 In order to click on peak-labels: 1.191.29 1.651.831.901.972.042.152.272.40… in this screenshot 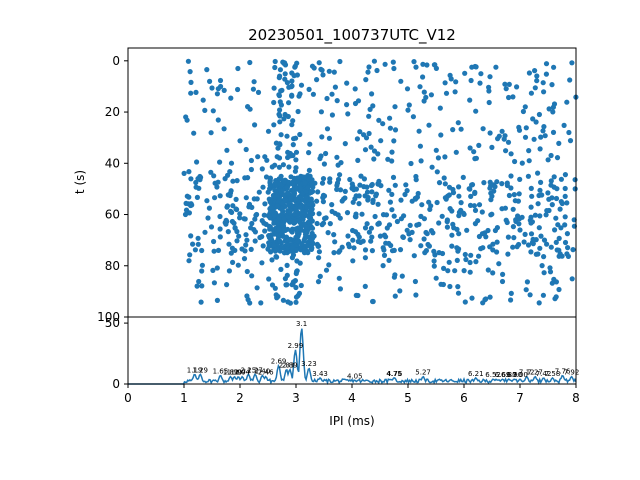, I will do `click(383, 350)`.